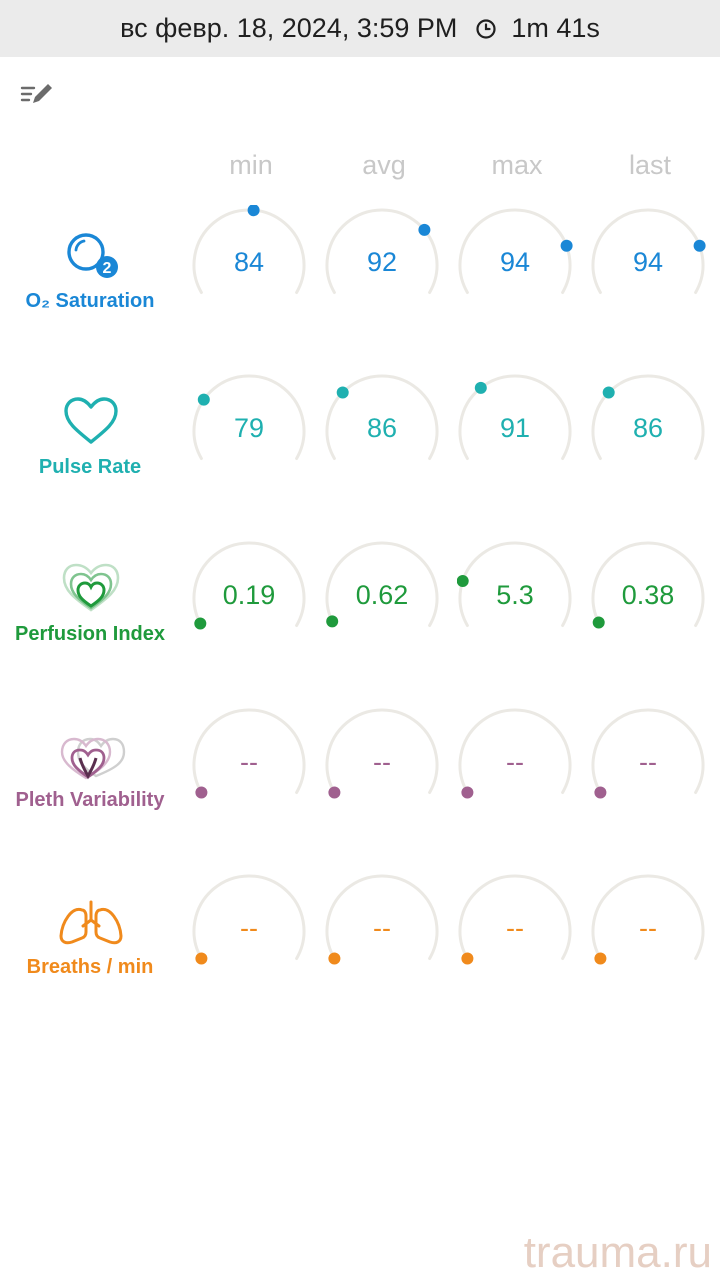 The image size is (720, 1280). I want to click on gauge-perfusion-max: 5.3, so click(519, 593).